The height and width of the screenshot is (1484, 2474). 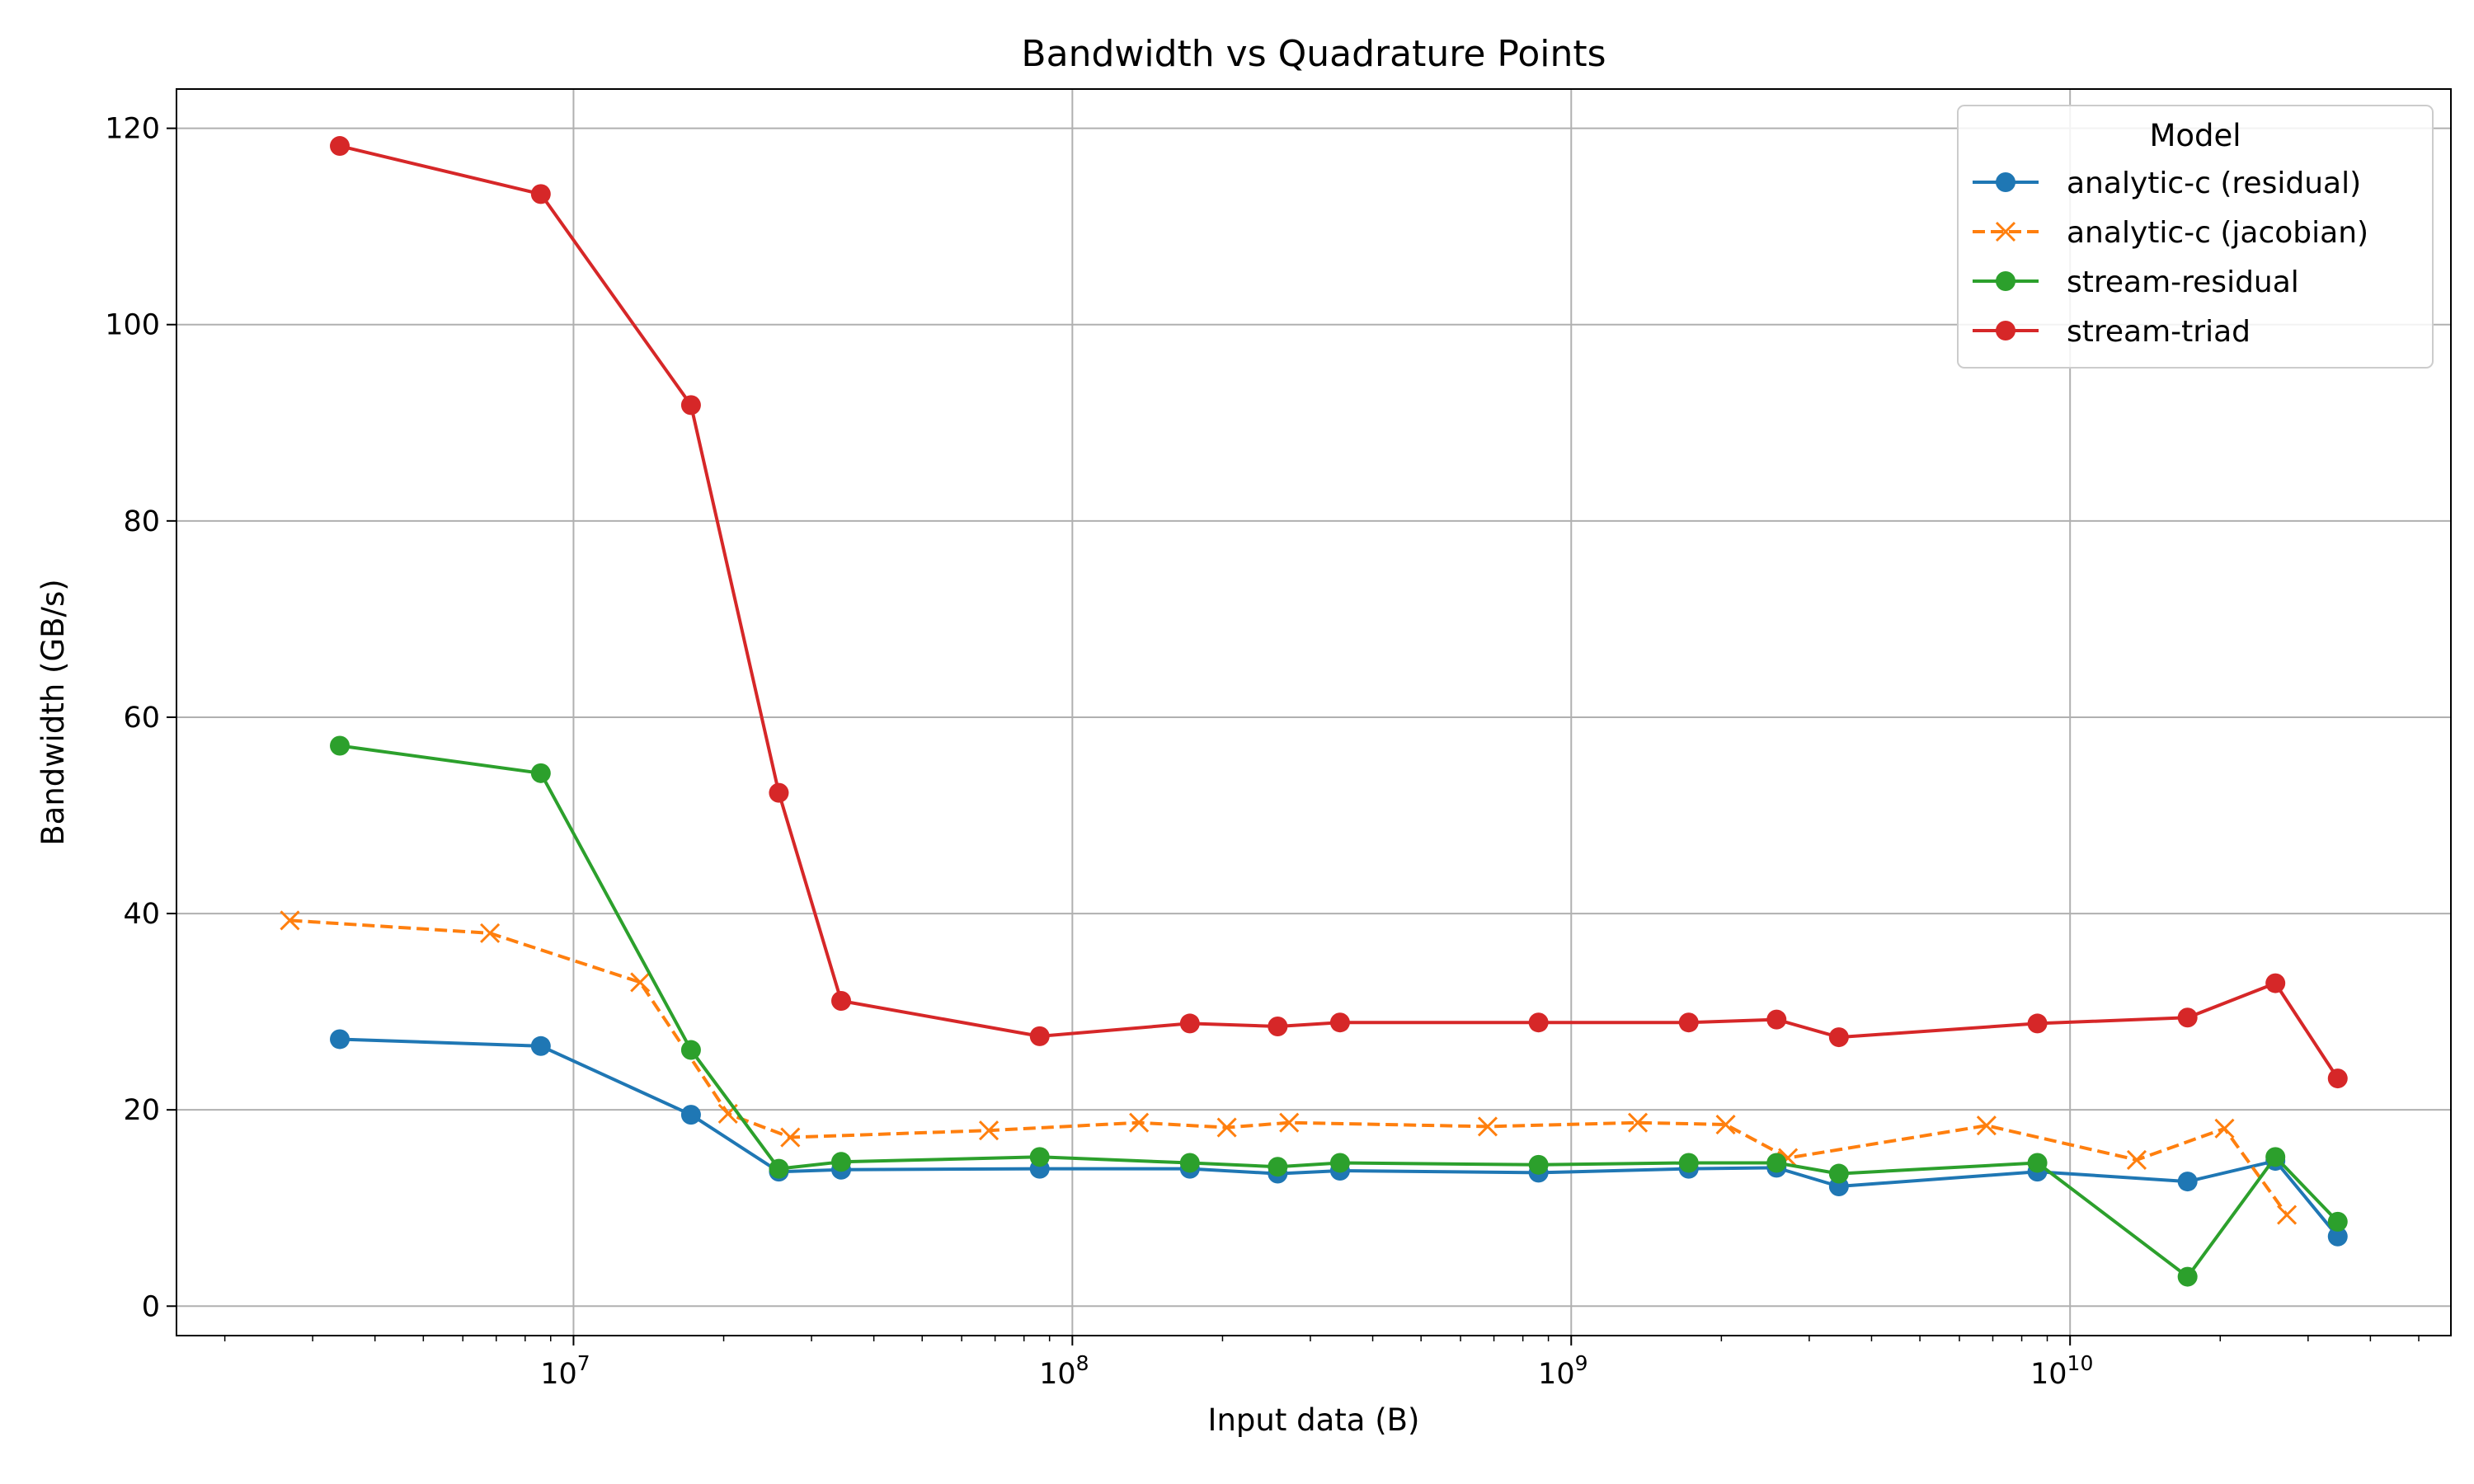 What do you see at coordinates (583, 1363) in the screenshot?
I see `x-tick-label-exponent: 7` at bounding box center [583, 1363].